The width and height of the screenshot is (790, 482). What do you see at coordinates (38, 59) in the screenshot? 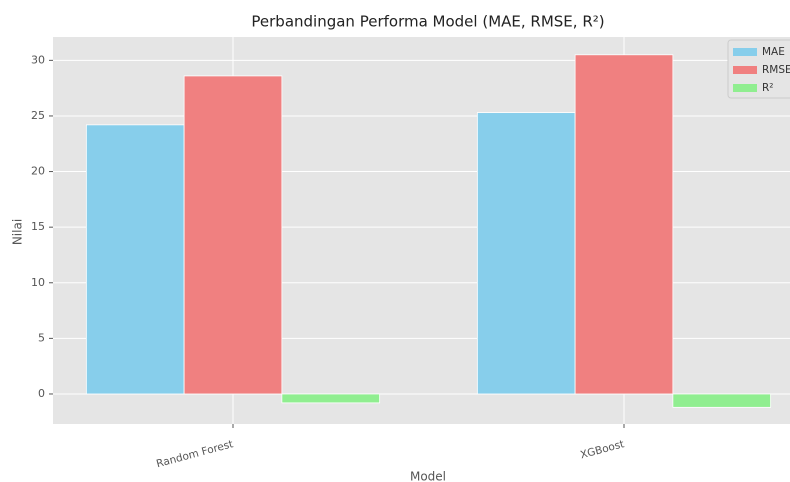
I see `y-tick-label: 30` at bounding box center [38, 59].